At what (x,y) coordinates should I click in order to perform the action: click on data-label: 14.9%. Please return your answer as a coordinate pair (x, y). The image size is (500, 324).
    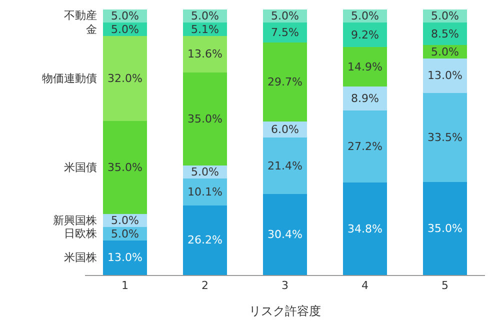
    Looking at the image, I should click on (365, 67).